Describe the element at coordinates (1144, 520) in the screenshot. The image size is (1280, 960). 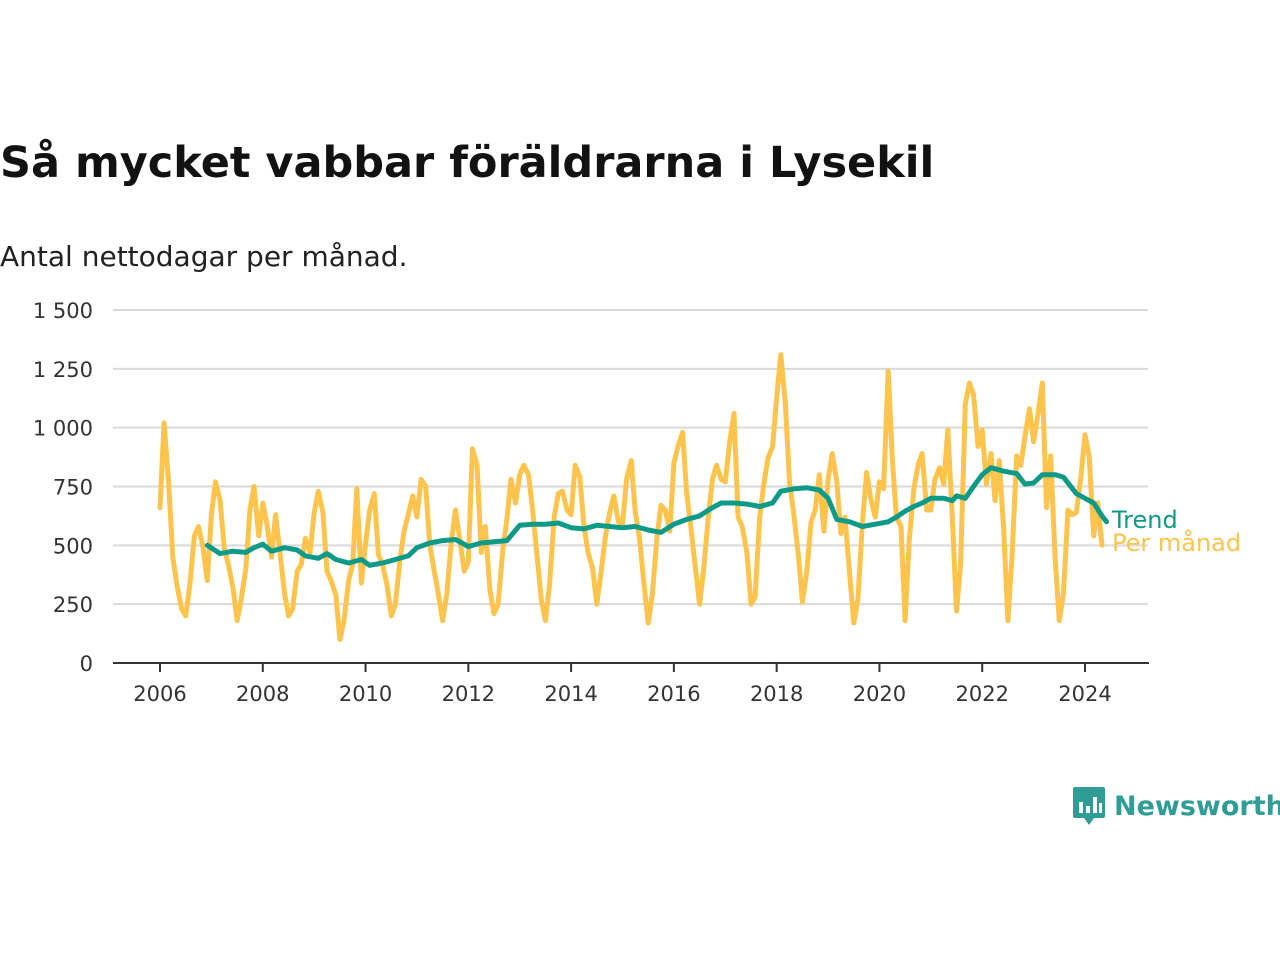
I see `series-label-trend: Trend` at that location.